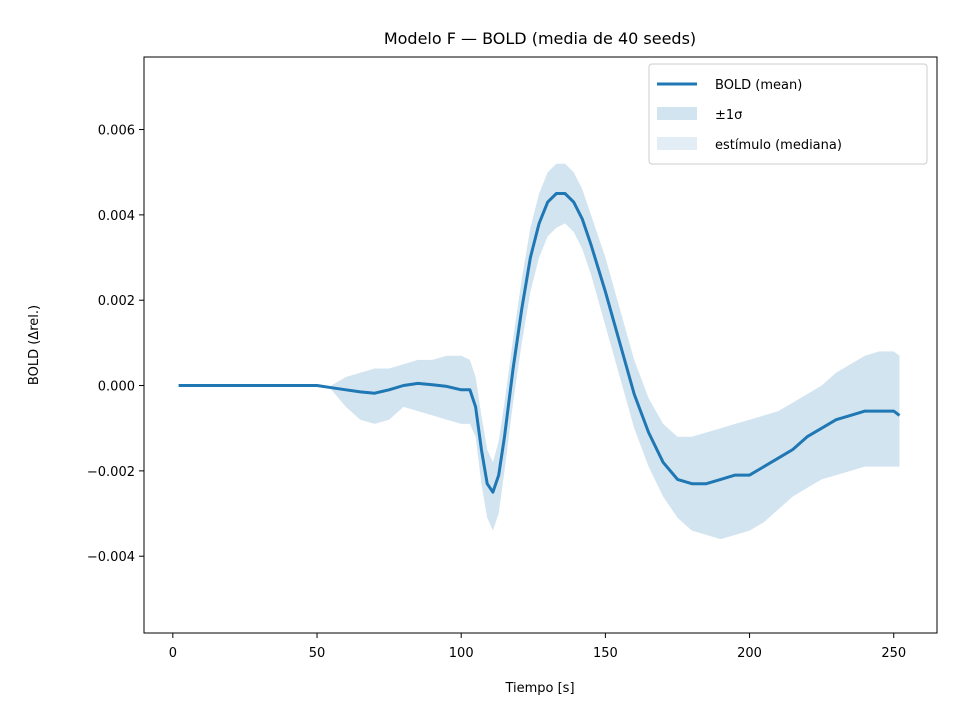  I want to click on x-tick-label: 250, so click(893, 653).